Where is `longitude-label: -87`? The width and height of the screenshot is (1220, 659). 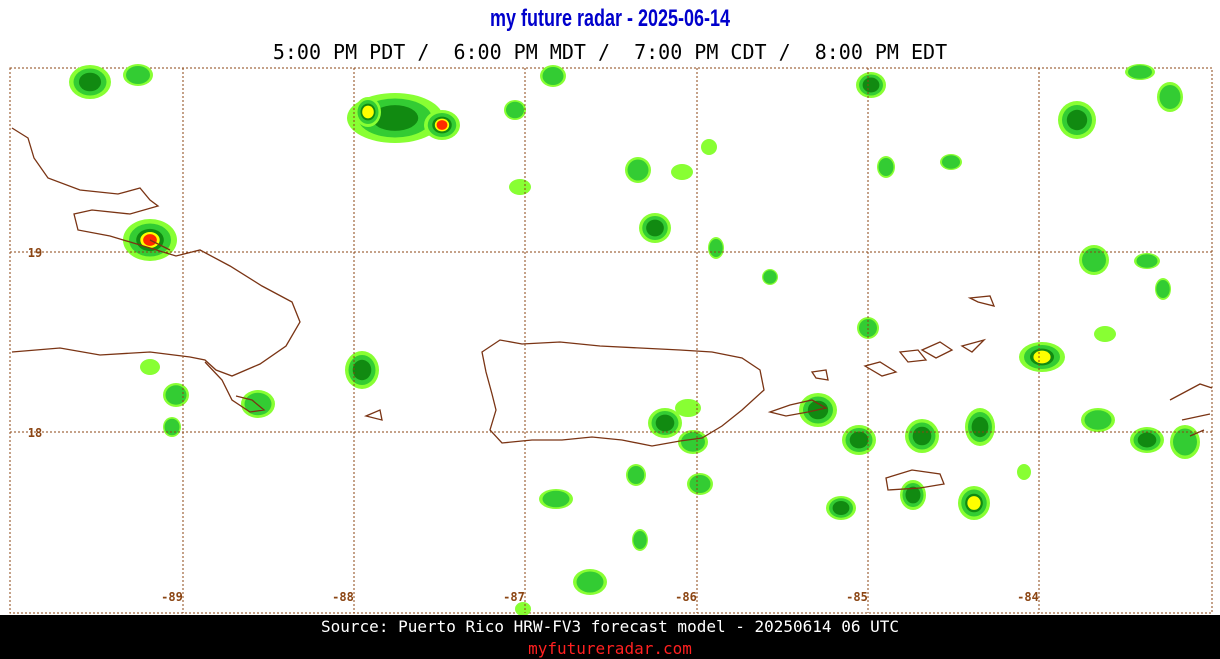 longitude-label: -87 is located at coordinates (514, 597).